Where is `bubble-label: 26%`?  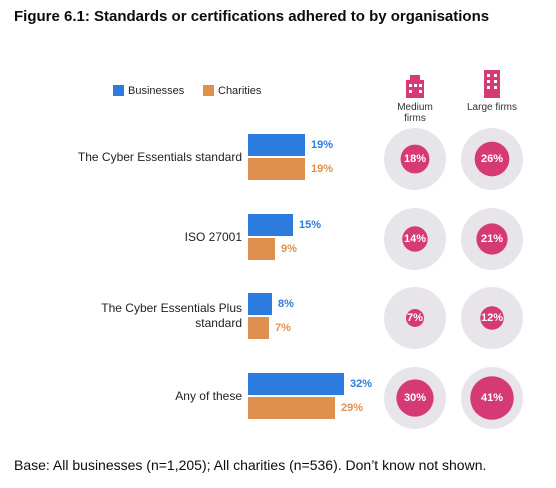 bubble-label: 26% is located at coordinates (492, 159).